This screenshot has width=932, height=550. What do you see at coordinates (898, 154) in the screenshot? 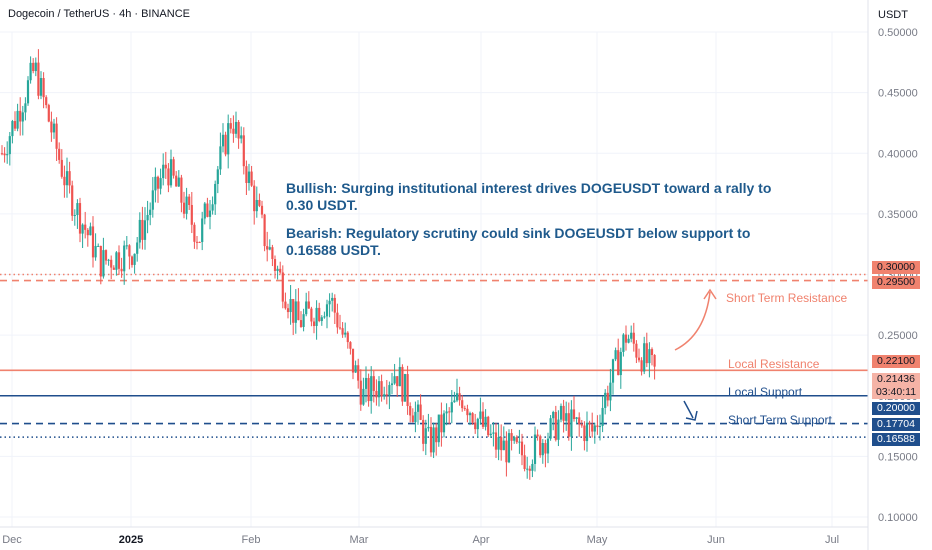
I see `y-tick-label: 0.40000` at bounding box center [898, 154].